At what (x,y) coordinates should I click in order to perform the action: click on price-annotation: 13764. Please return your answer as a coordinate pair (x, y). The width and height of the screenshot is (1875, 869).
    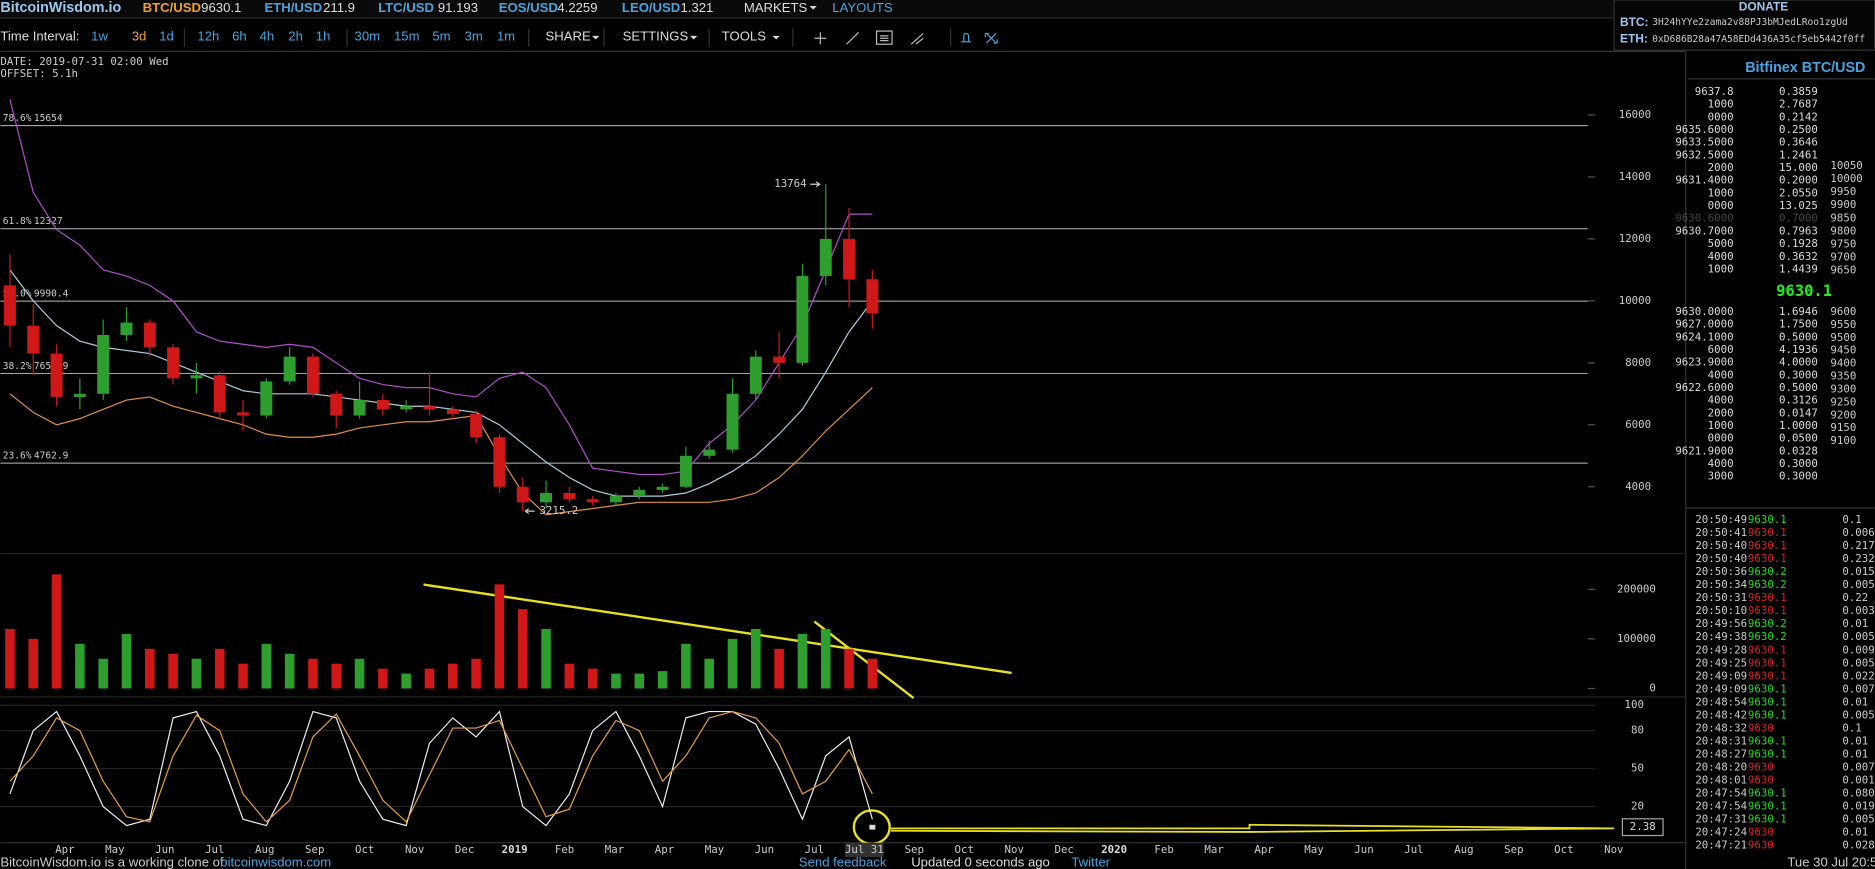
    Looking at the image, I should click on (790, 183).